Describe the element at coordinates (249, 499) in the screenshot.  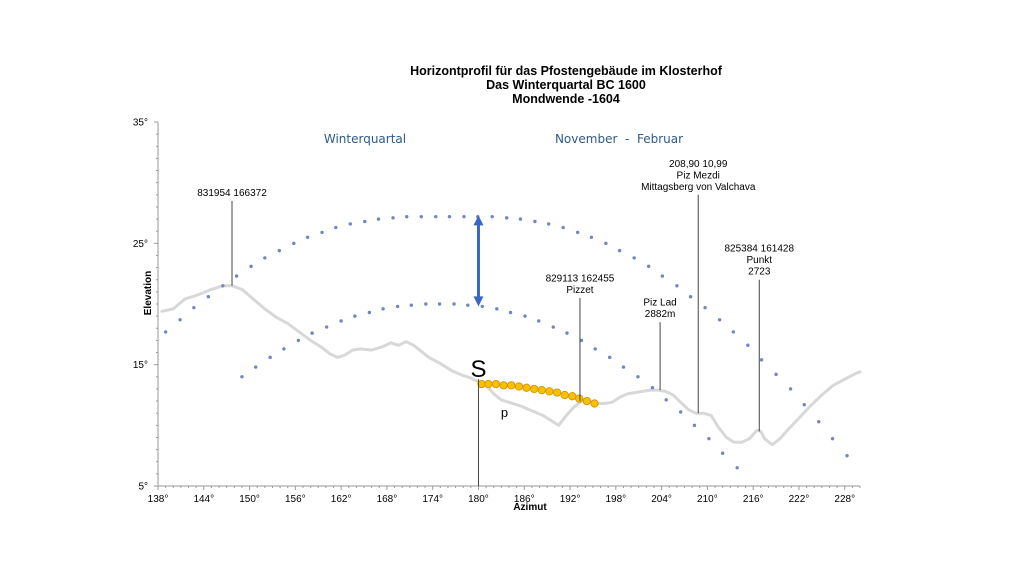
I see `x-tick-label: 150°` at that location.